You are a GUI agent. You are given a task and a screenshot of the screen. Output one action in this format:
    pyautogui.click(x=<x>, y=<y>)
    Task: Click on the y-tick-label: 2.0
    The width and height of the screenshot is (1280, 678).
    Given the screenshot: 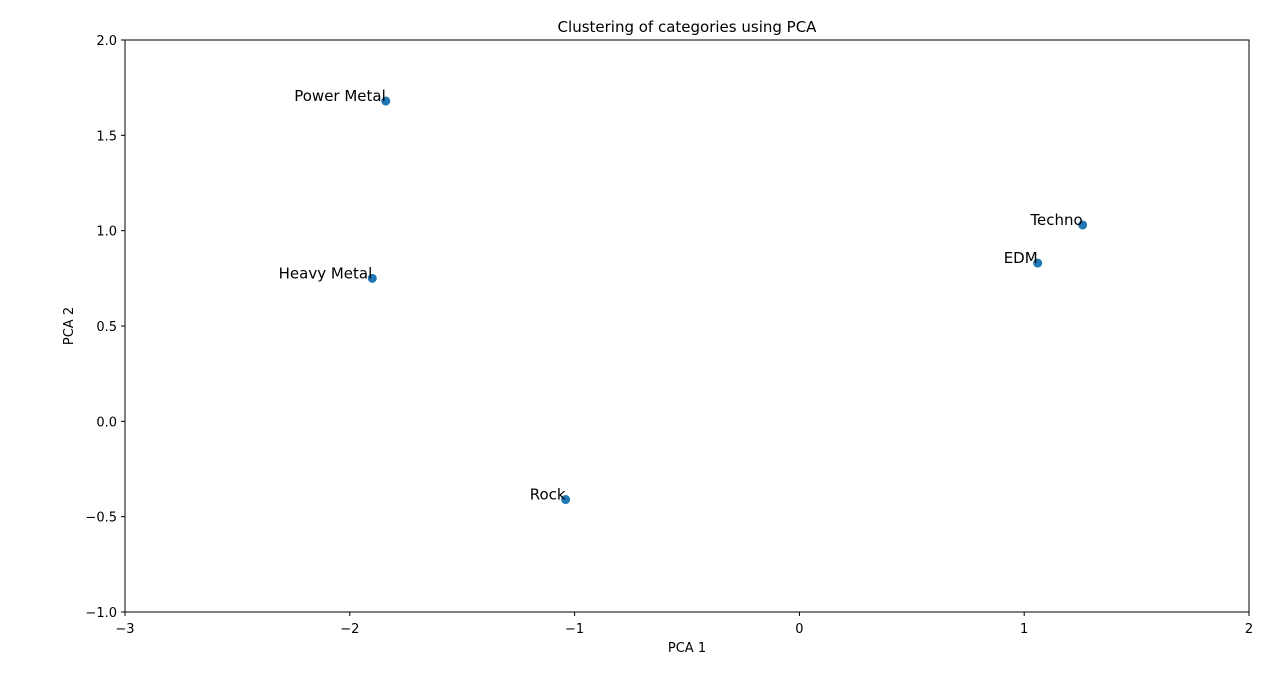 What is the action you would take?
    pyautogui.click(x=106, y=41)
    